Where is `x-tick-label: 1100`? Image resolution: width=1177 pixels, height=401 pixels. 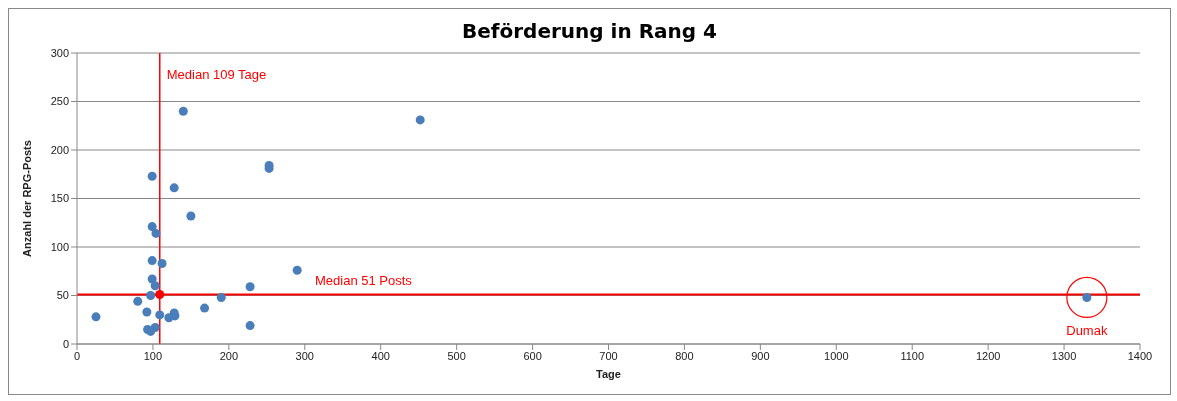 x-tick-label: 1100 is located at coordinates (912, 355).